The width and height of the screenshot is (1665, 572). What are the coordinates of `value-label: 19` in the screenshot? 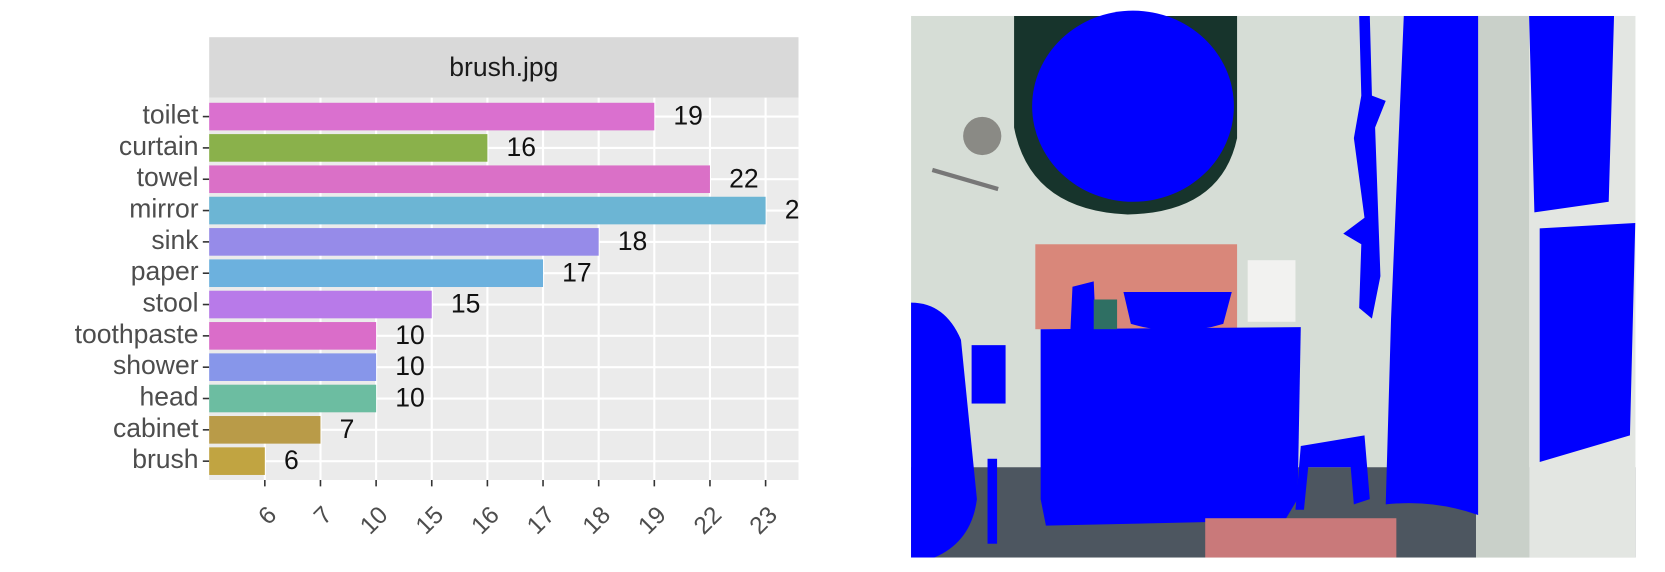 It's located at (688, 116).